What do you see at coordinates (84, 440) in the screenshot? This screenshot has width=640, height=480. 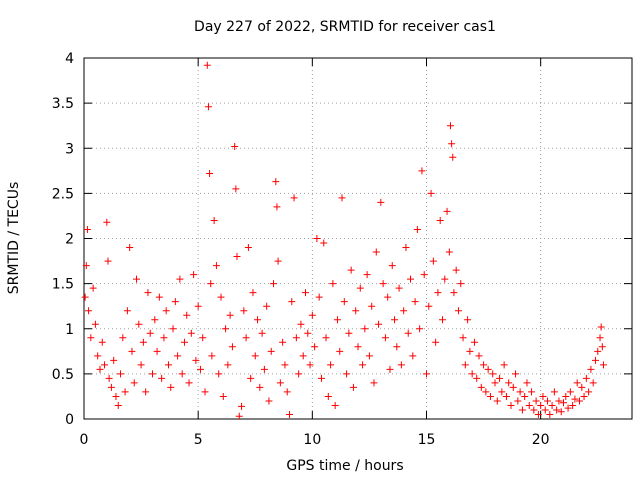 I see `x-tick-label: 0` at bounding box center [84, 440].